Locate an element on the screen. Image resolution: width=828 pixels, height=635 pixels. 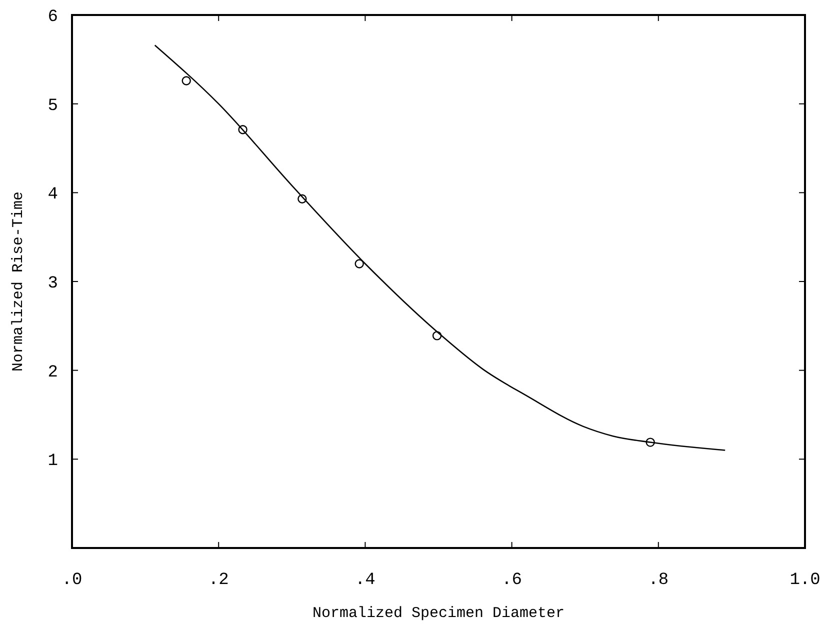
y-axis-title: Normalized Rise-Time is located at coordinates (18, 281).